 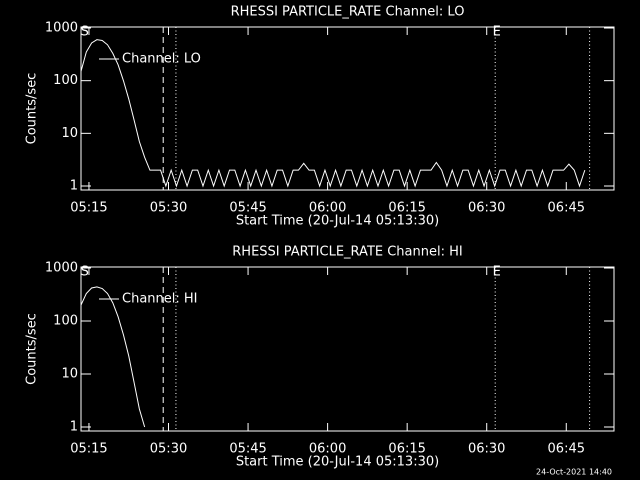 I want to click on chart-title: RHESSI PARTICLE_RATE Channel: HI, so click(x=347, y=252).